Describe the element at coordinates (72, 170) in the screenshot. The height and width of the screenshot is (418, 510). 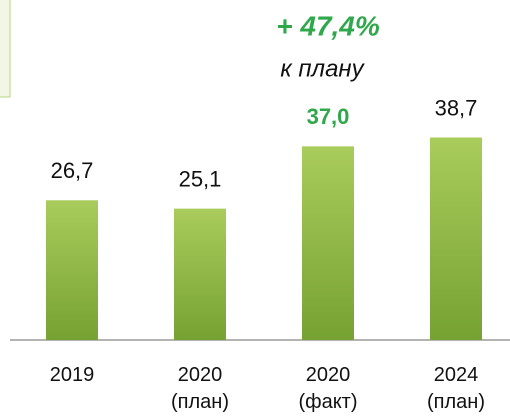
I see `value-label: 26,7` at that location.